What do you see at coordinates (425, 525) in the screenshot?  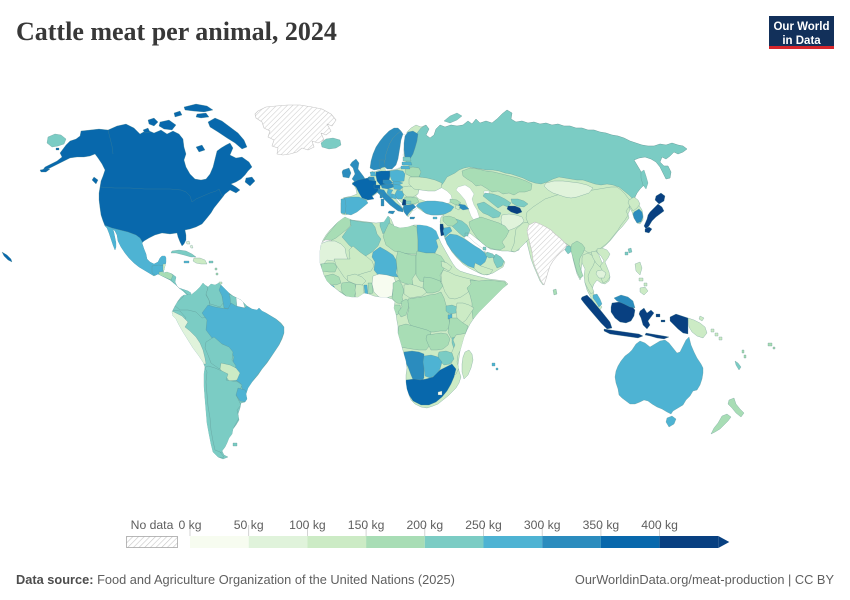 I see `svg-text: 200 kg` at bounding box center [425, 525].